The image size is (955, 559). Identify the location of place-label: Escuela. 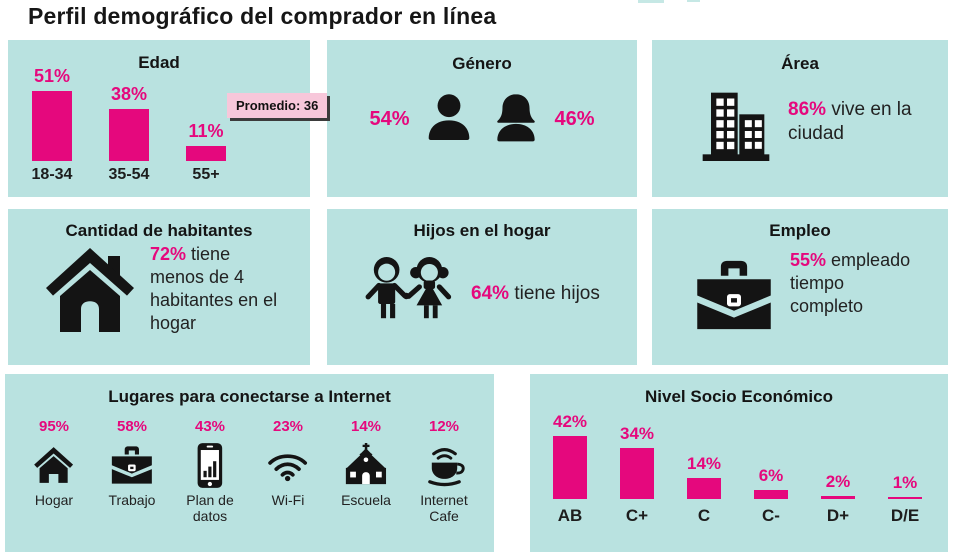
(366, 500).